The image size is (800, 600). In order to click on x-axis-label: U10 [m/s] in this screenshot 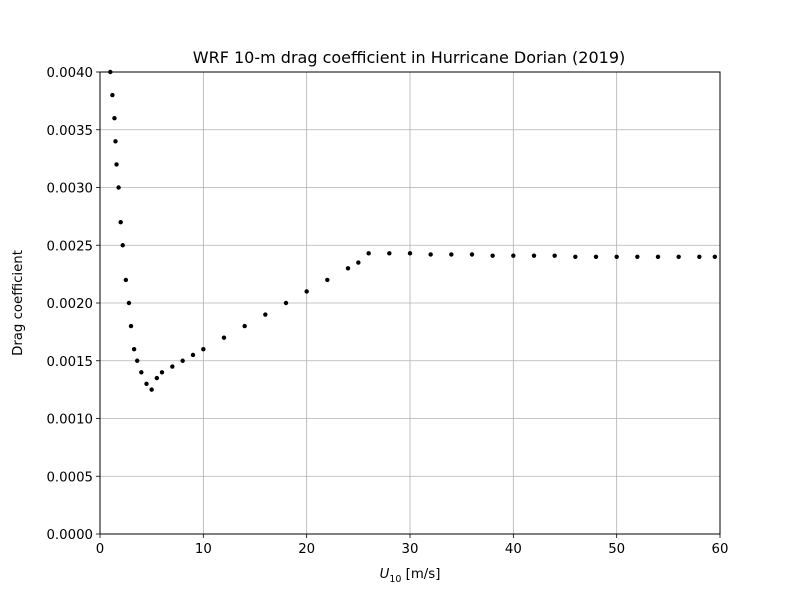, I will do `click(410, 576)`.